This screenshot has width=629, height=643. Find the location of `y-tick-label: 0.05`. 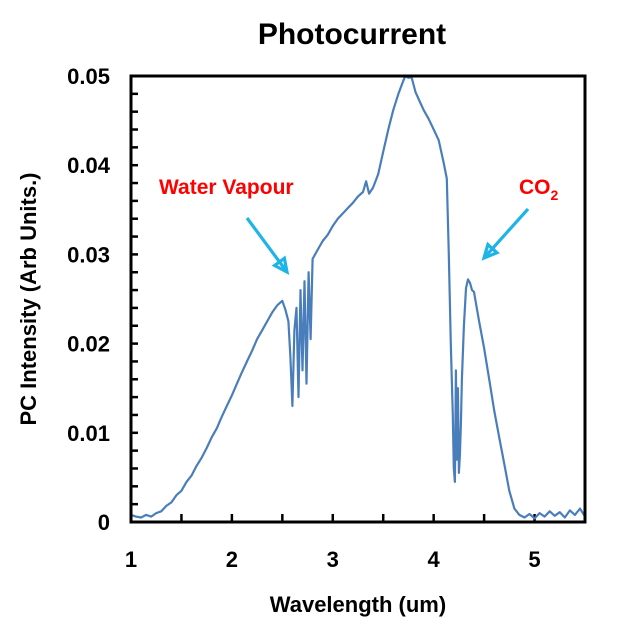

y-tick-label: 0.05 is located at coordinates (88, 76).